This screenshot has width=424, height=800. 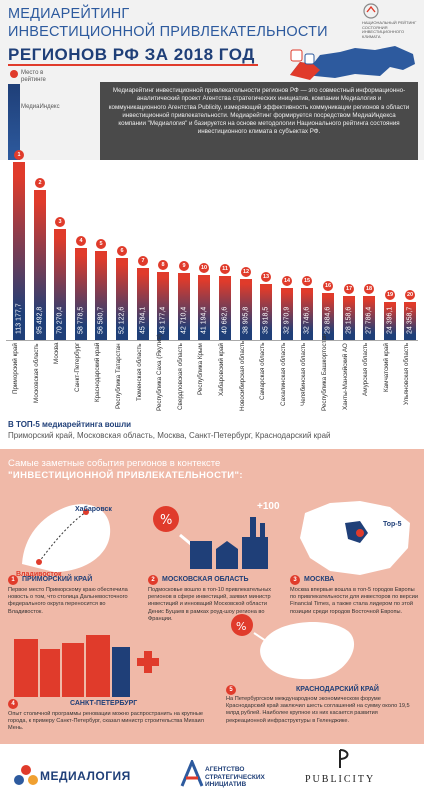 I want to click on rank-badge: 17, so click(x=349, y=289).